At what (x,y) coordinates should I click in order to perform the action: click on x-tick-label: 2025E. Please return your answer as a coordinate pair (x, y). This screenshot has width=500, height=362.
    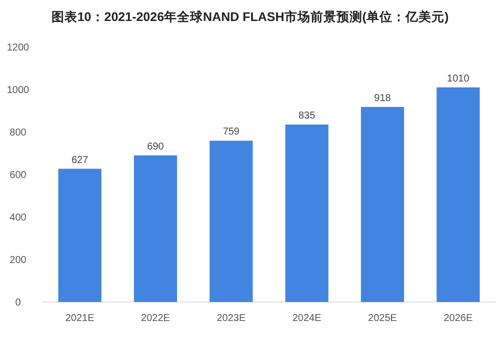
    Looking at the image, I should click on (383, 318).